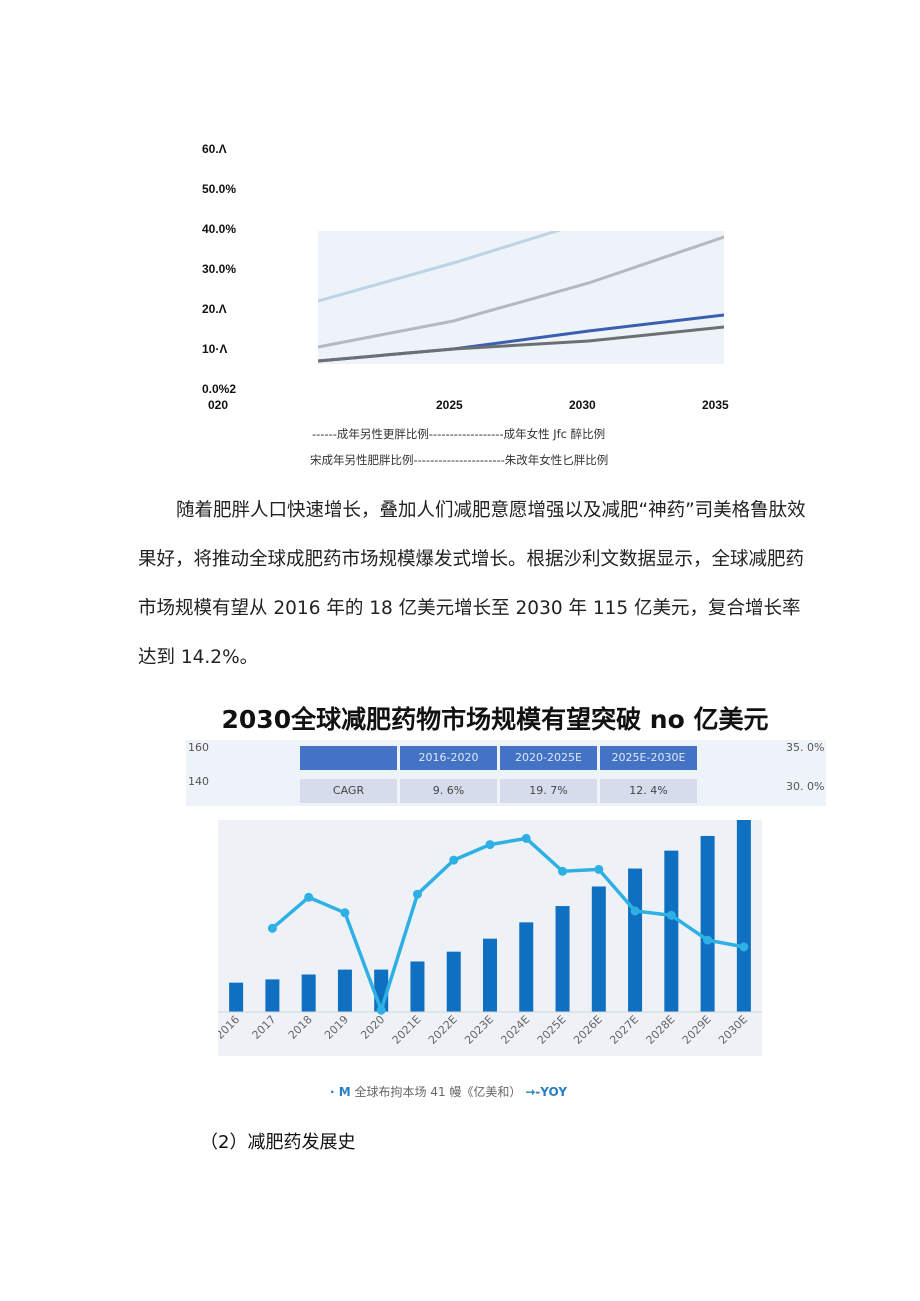 Image resolution: width=920 pixels, height=1301 pixels. Describe the element at coordinates (438, 1092) in the screenshot. I see `legend-bar-label: 全球布拘本场 41 幔《亿美和）` at that location.